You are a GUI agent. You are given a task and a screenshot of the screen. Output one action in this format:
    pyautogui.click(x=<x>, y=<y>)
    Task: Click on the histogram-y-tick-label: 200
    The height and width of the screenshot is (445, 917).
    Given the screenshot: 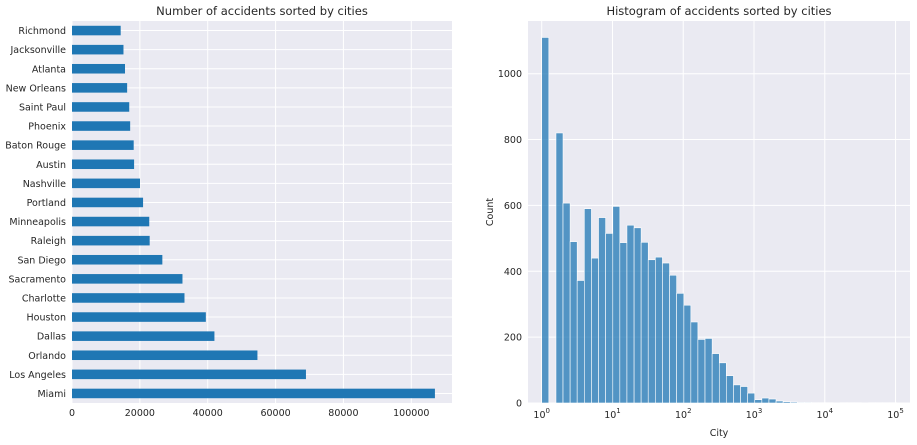 What is the action you would take?
    pyautogui.click(x=513, y=338)
    